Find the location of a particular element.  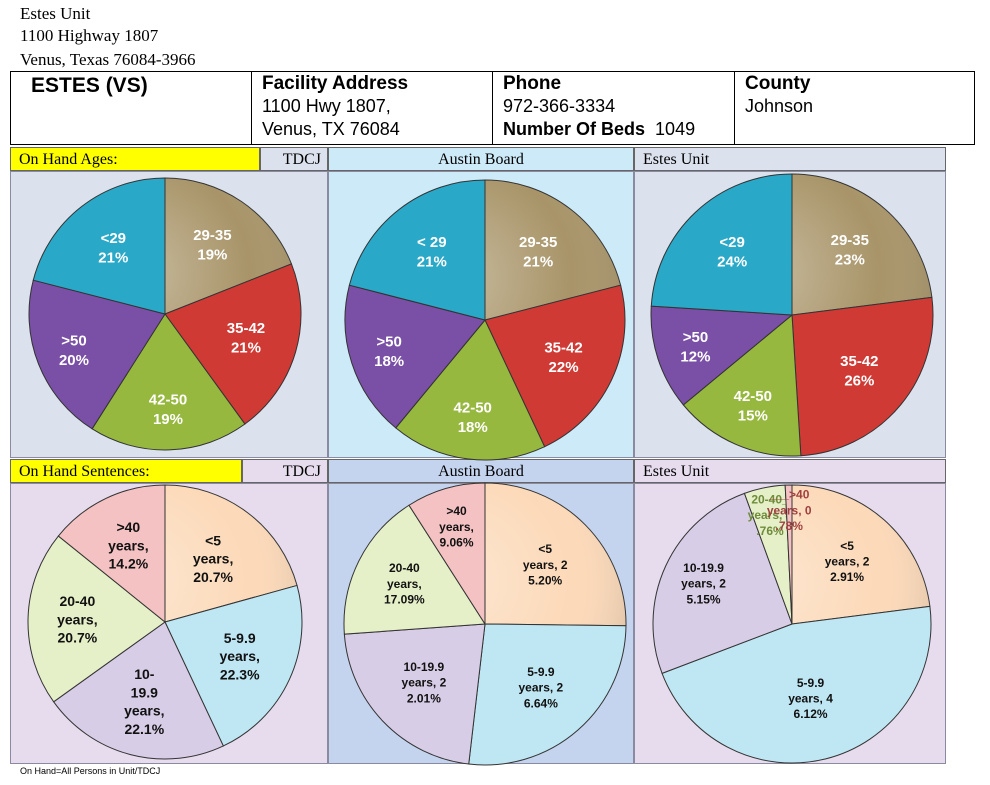

data-label-sent-tdcj-3: 20-40 years, 20.7% is located at coordinates (77, 619).